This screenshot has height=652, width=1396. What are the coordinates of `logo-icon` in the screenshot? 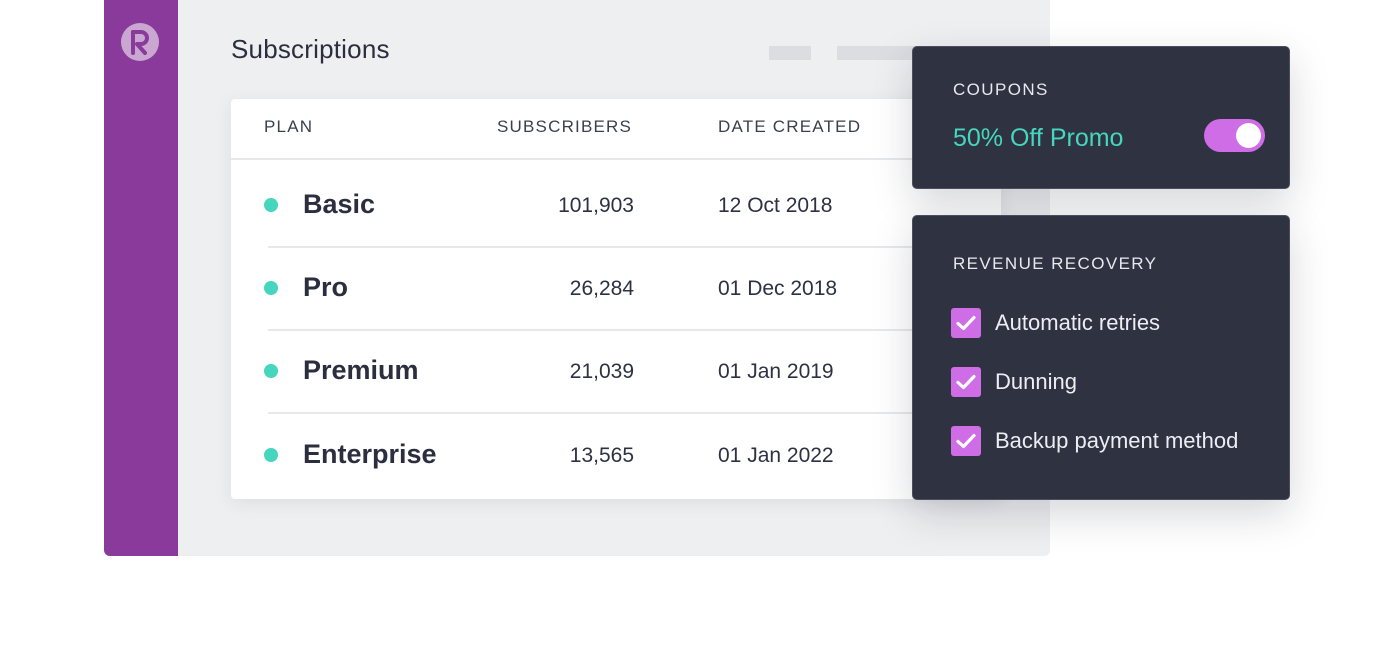 It's located at (140, 42).